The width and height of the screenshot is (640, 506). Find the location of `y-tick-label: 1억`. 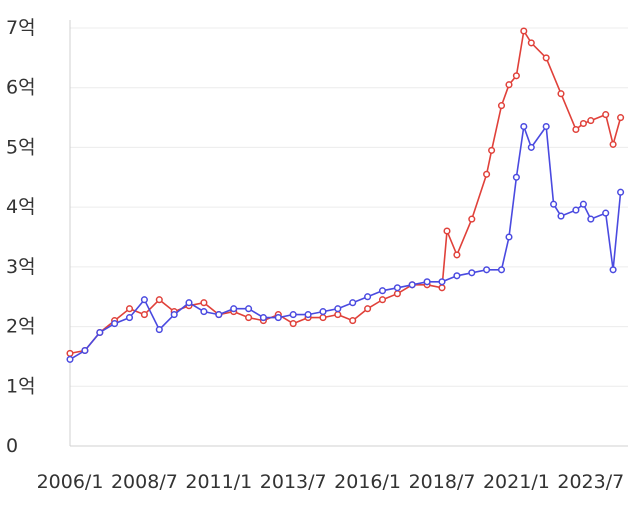

y-tick-label: 1억 is located at coordinates (21, 386).